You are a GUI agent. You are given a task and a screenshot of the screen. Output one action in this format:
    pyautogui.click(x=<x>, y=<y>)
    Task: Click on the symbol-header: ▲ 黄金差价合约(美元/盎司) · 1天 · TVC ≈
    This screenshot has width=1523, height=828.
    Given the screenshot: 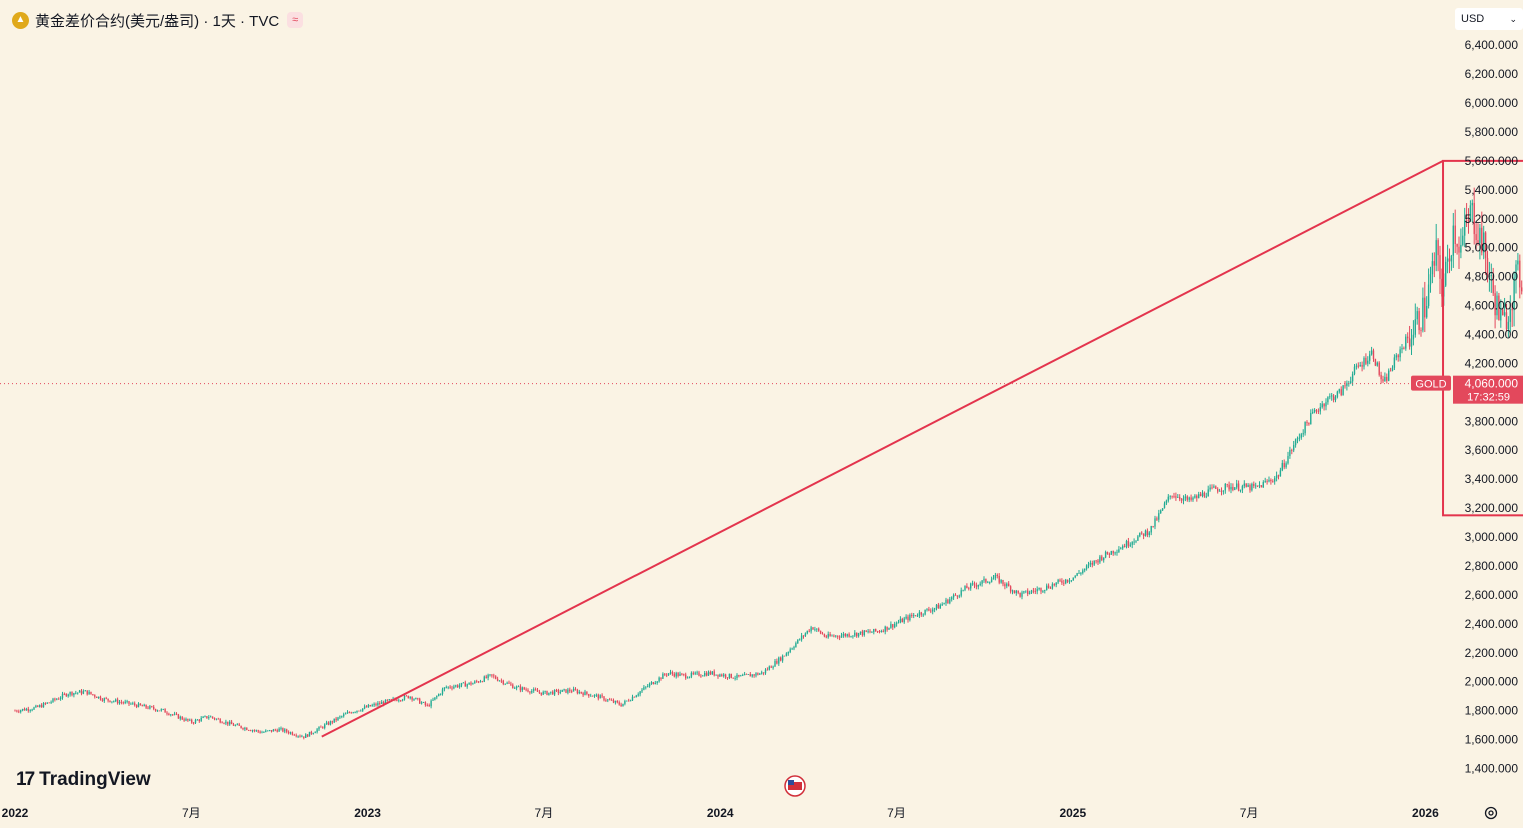 What is the action you would take?
    pyautogui.click(x=158, y=20)
    